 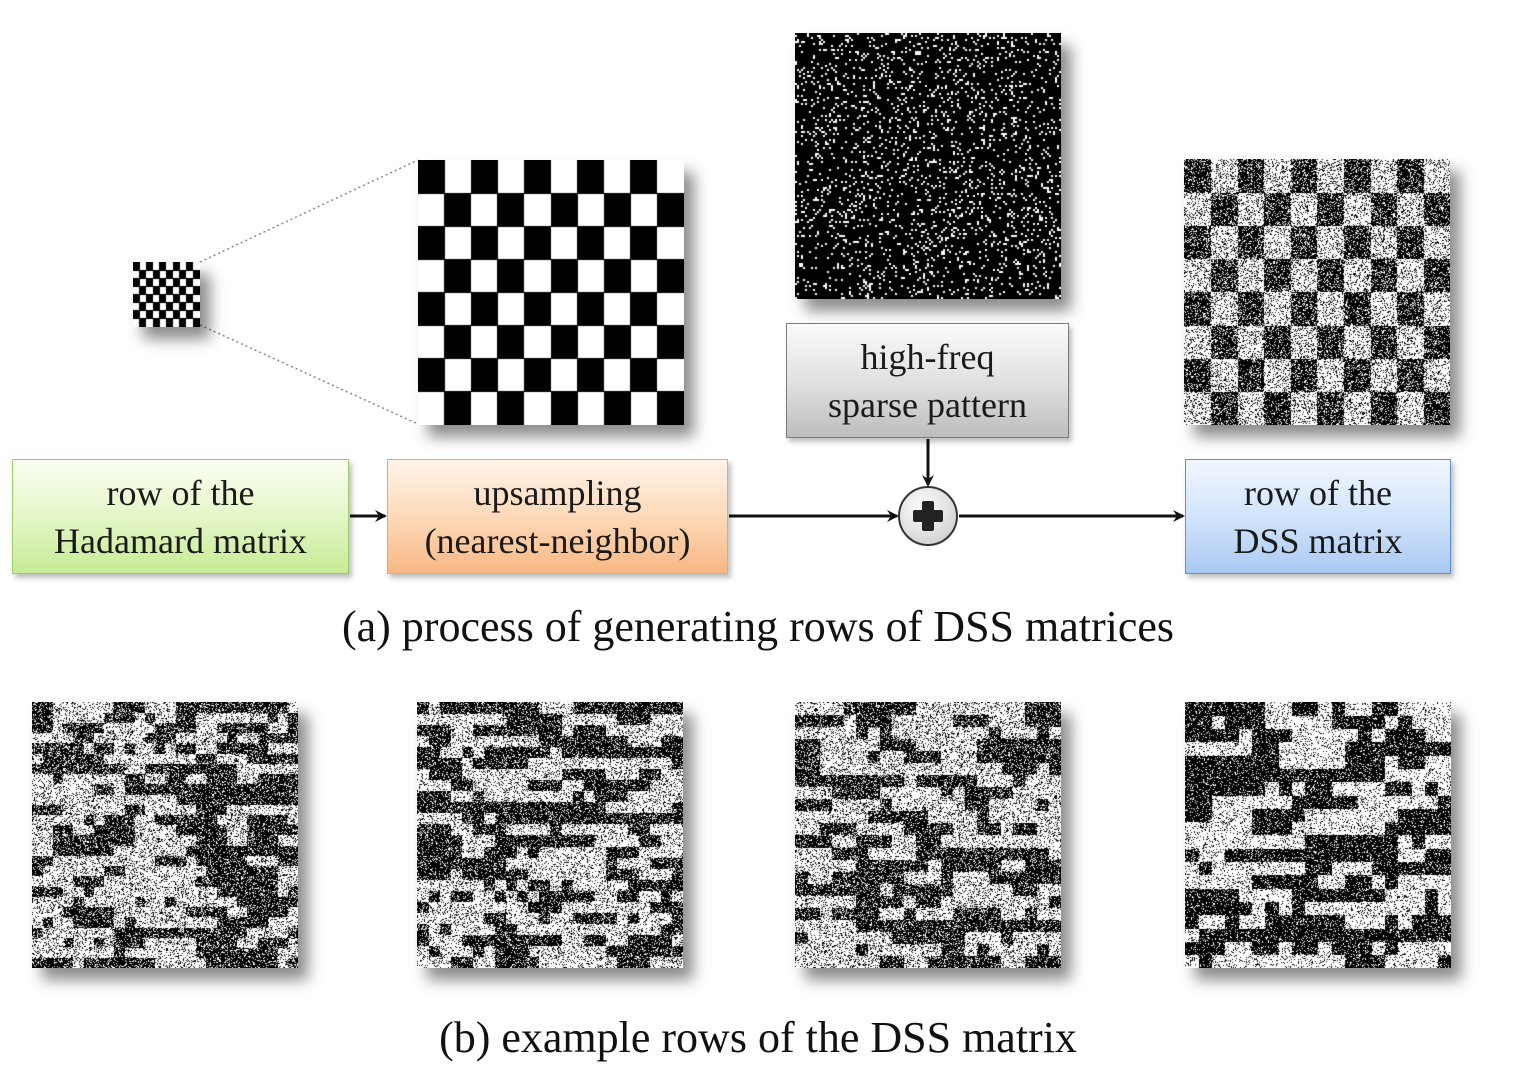 I want to click on sparse-pattern-box: high-freq sparse pattern, so click(x=927, y=380).